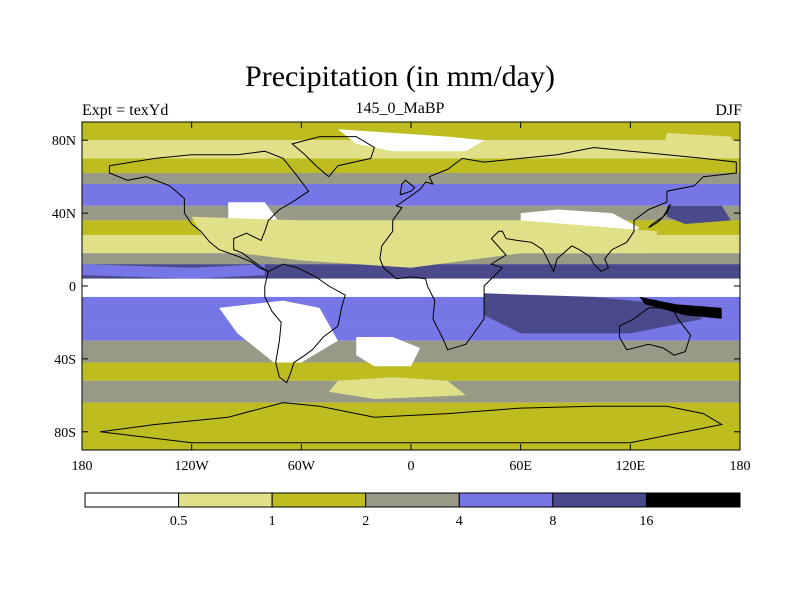 Image resolution: width=800 pixels, height=600 pixels. Describe the element at coordinates (64, 141) in the screenshot. I see `y-tick-label: 80N` at that location.